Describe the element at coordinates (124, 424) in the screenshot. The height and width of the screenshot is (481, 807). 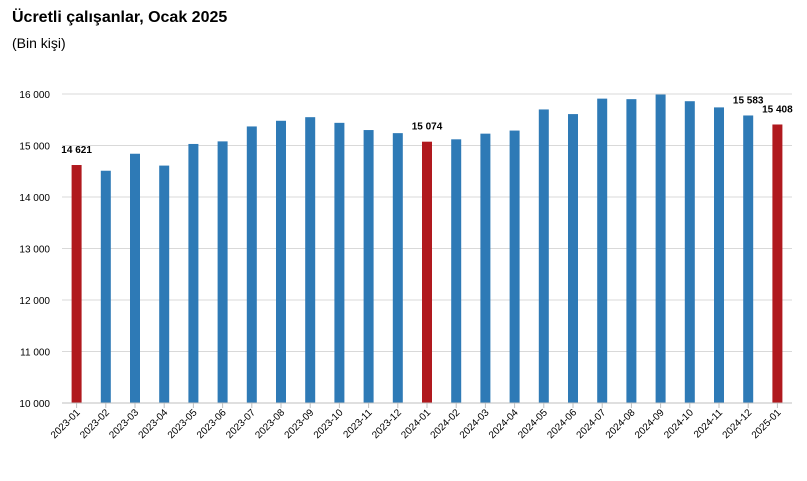
I see `x-tick-label: 2023-03` at that location.